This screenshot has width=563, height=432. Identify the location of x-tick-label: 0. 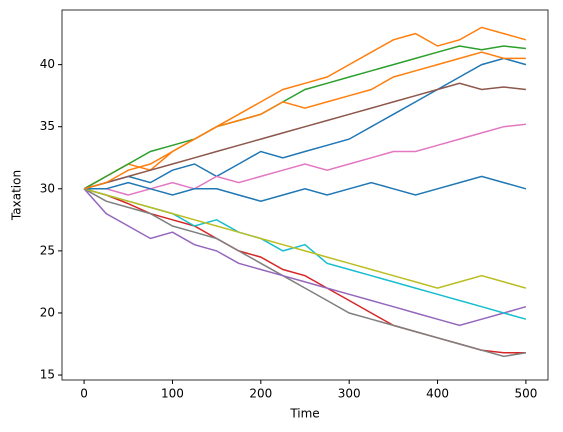
(84, 394).